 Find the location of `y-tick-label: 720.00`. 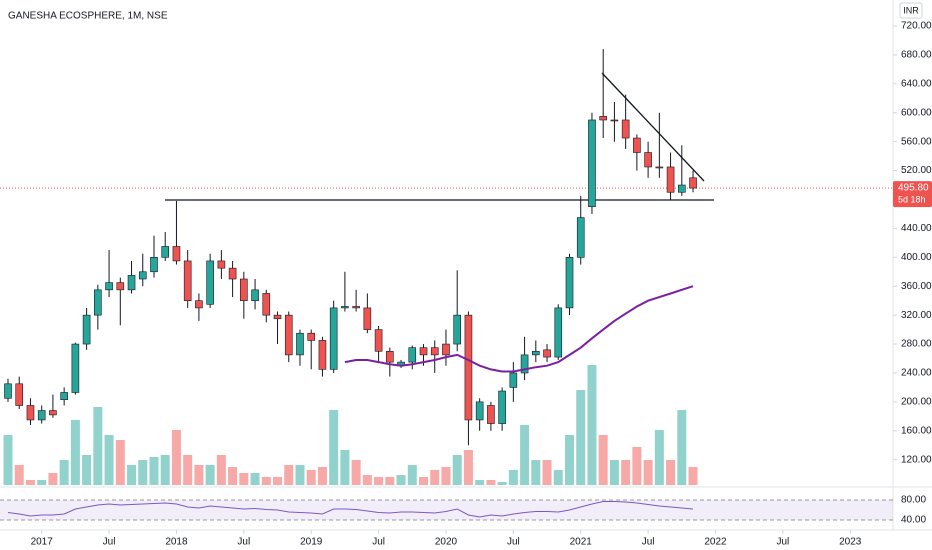

y-tick-label: 720.00 is located at coordinates (916, 26).